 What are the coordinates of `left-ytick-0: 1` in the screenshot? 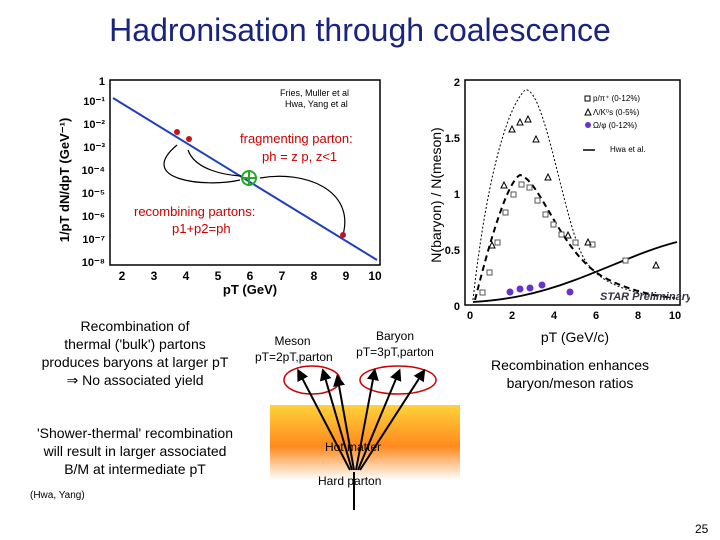 It's located at (102, 82).